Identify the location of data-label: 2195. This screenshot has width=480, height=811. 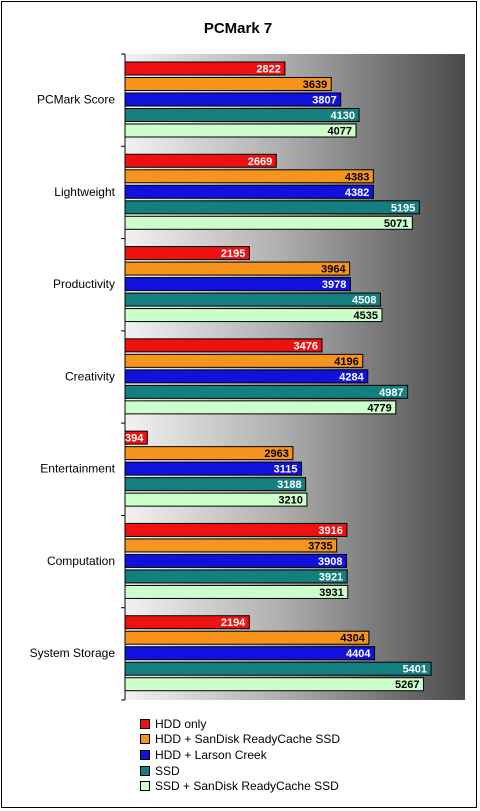
(233, 254).